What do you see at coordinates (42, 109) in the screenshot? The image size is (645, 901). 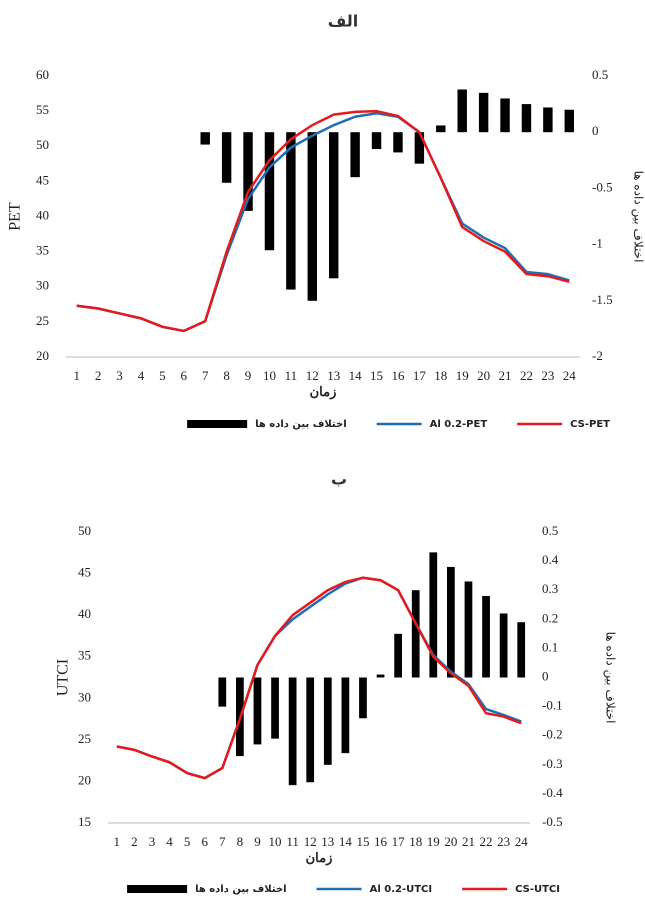 I see `y-tick-label: 55` at bounding box center [42, 109].